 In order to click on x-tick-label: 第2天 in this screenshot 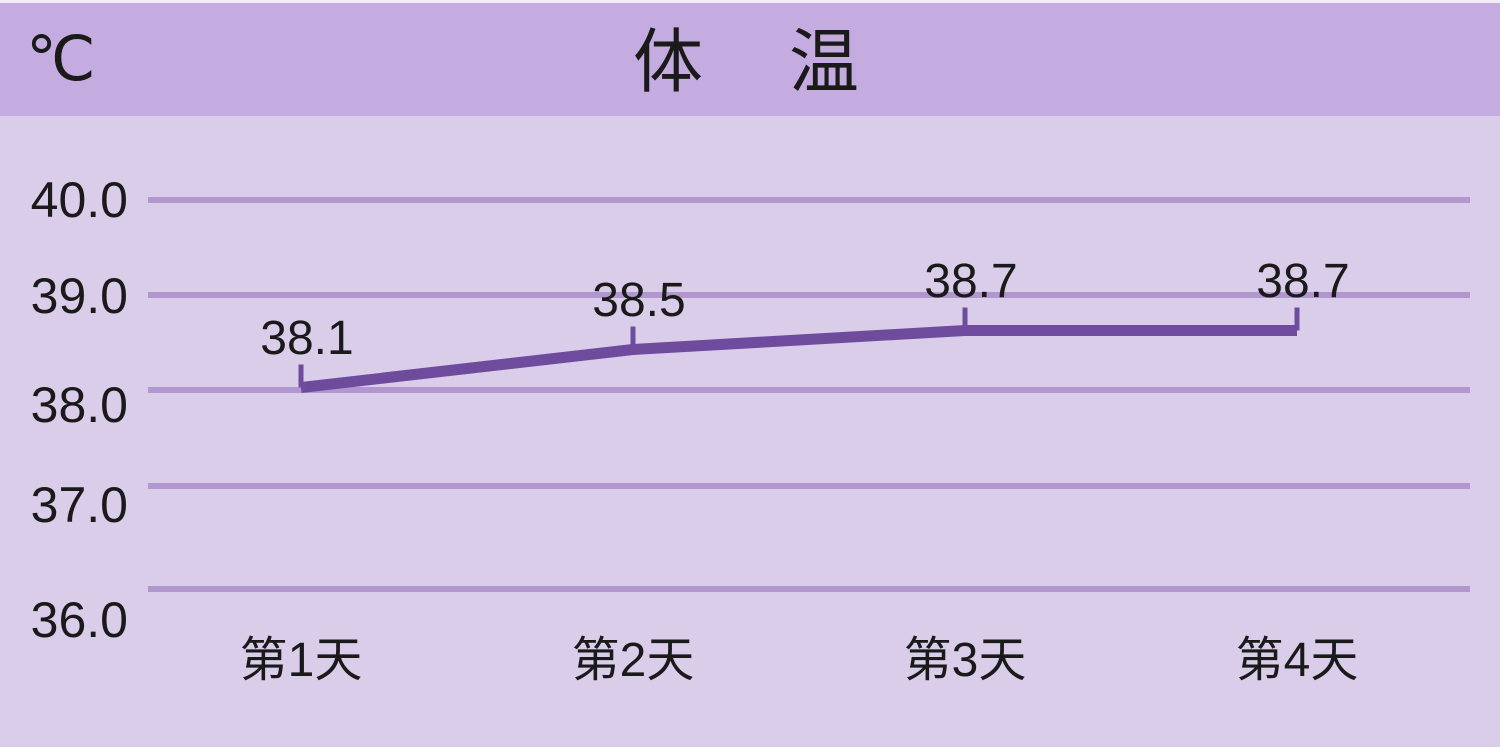, I will do `click(633, 660)`.